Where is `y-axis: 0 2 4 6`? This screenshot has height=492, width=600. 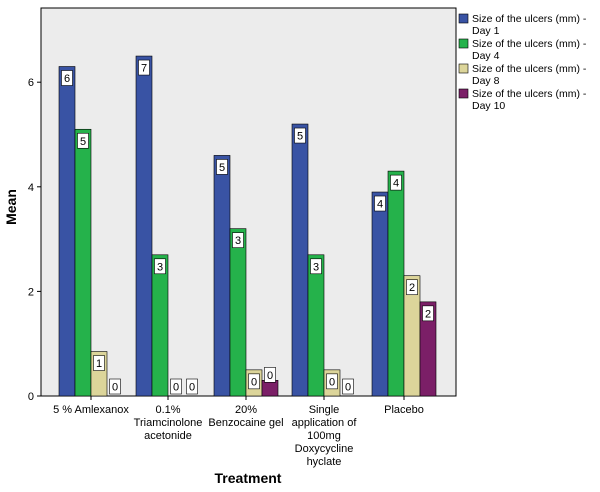
y-axis: 0 2 4 6 is located at coordinates (34, 240).